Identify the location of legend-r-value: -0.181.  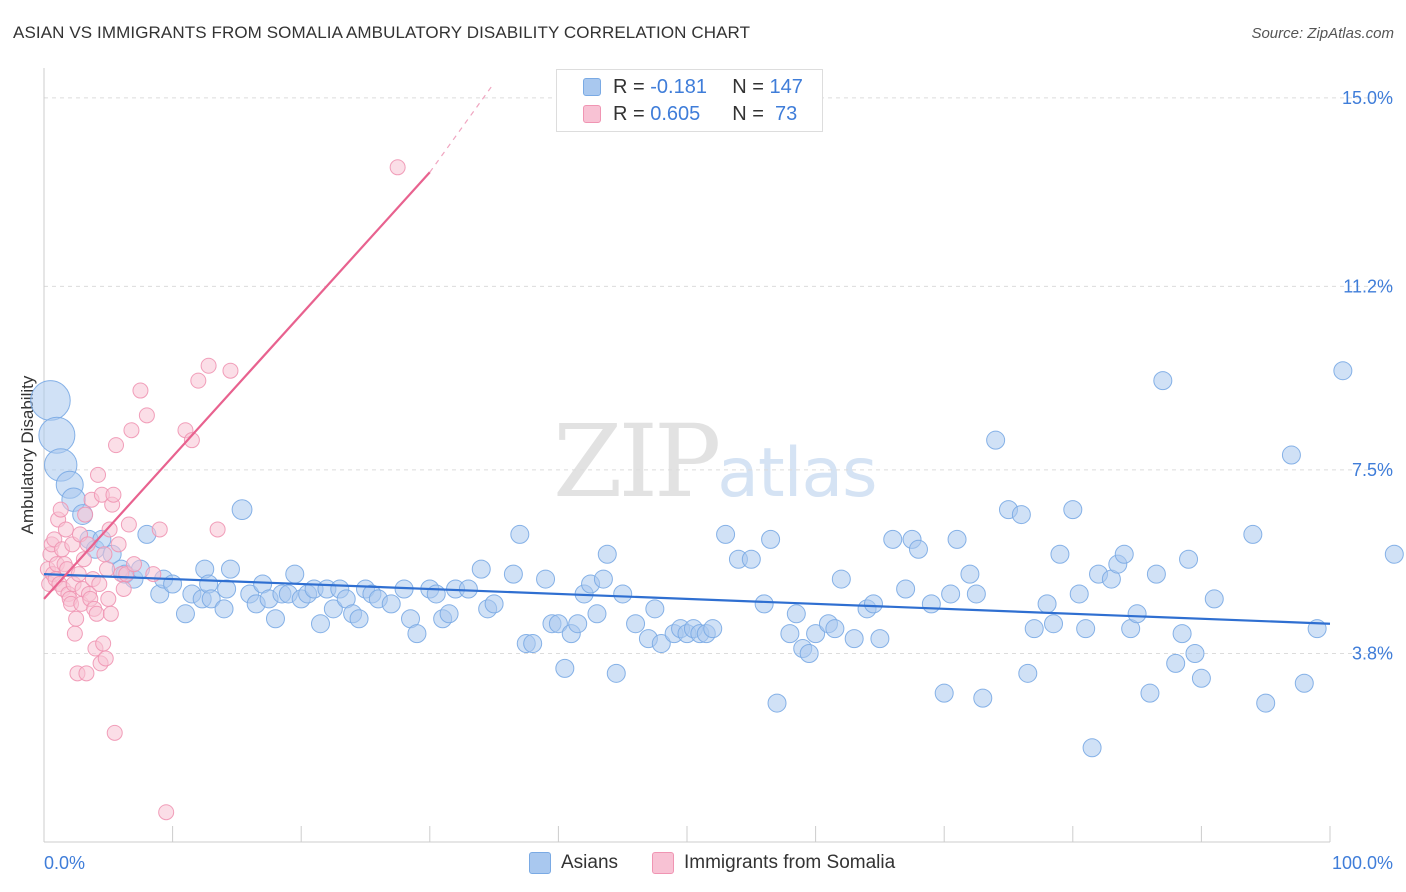
(678, 86).